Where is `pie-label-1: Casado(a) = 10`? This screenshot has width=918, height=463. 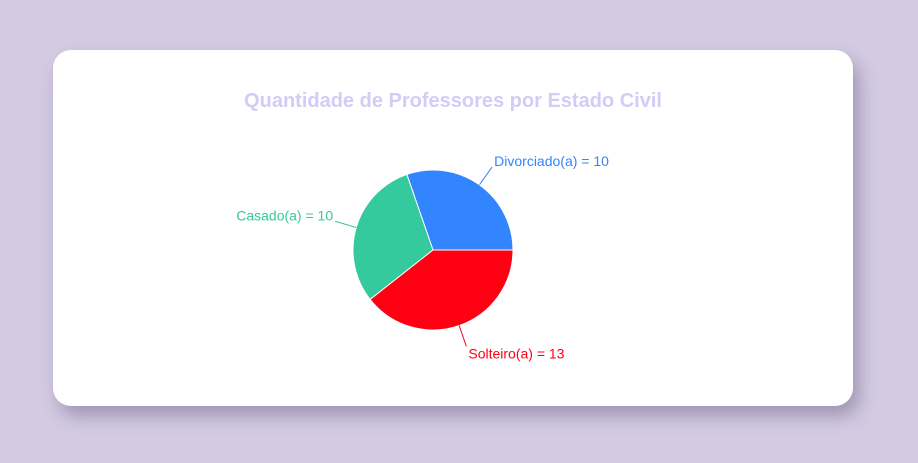
pie-label-1: Casado(a) = 10 is located at coordinates (284, 215).